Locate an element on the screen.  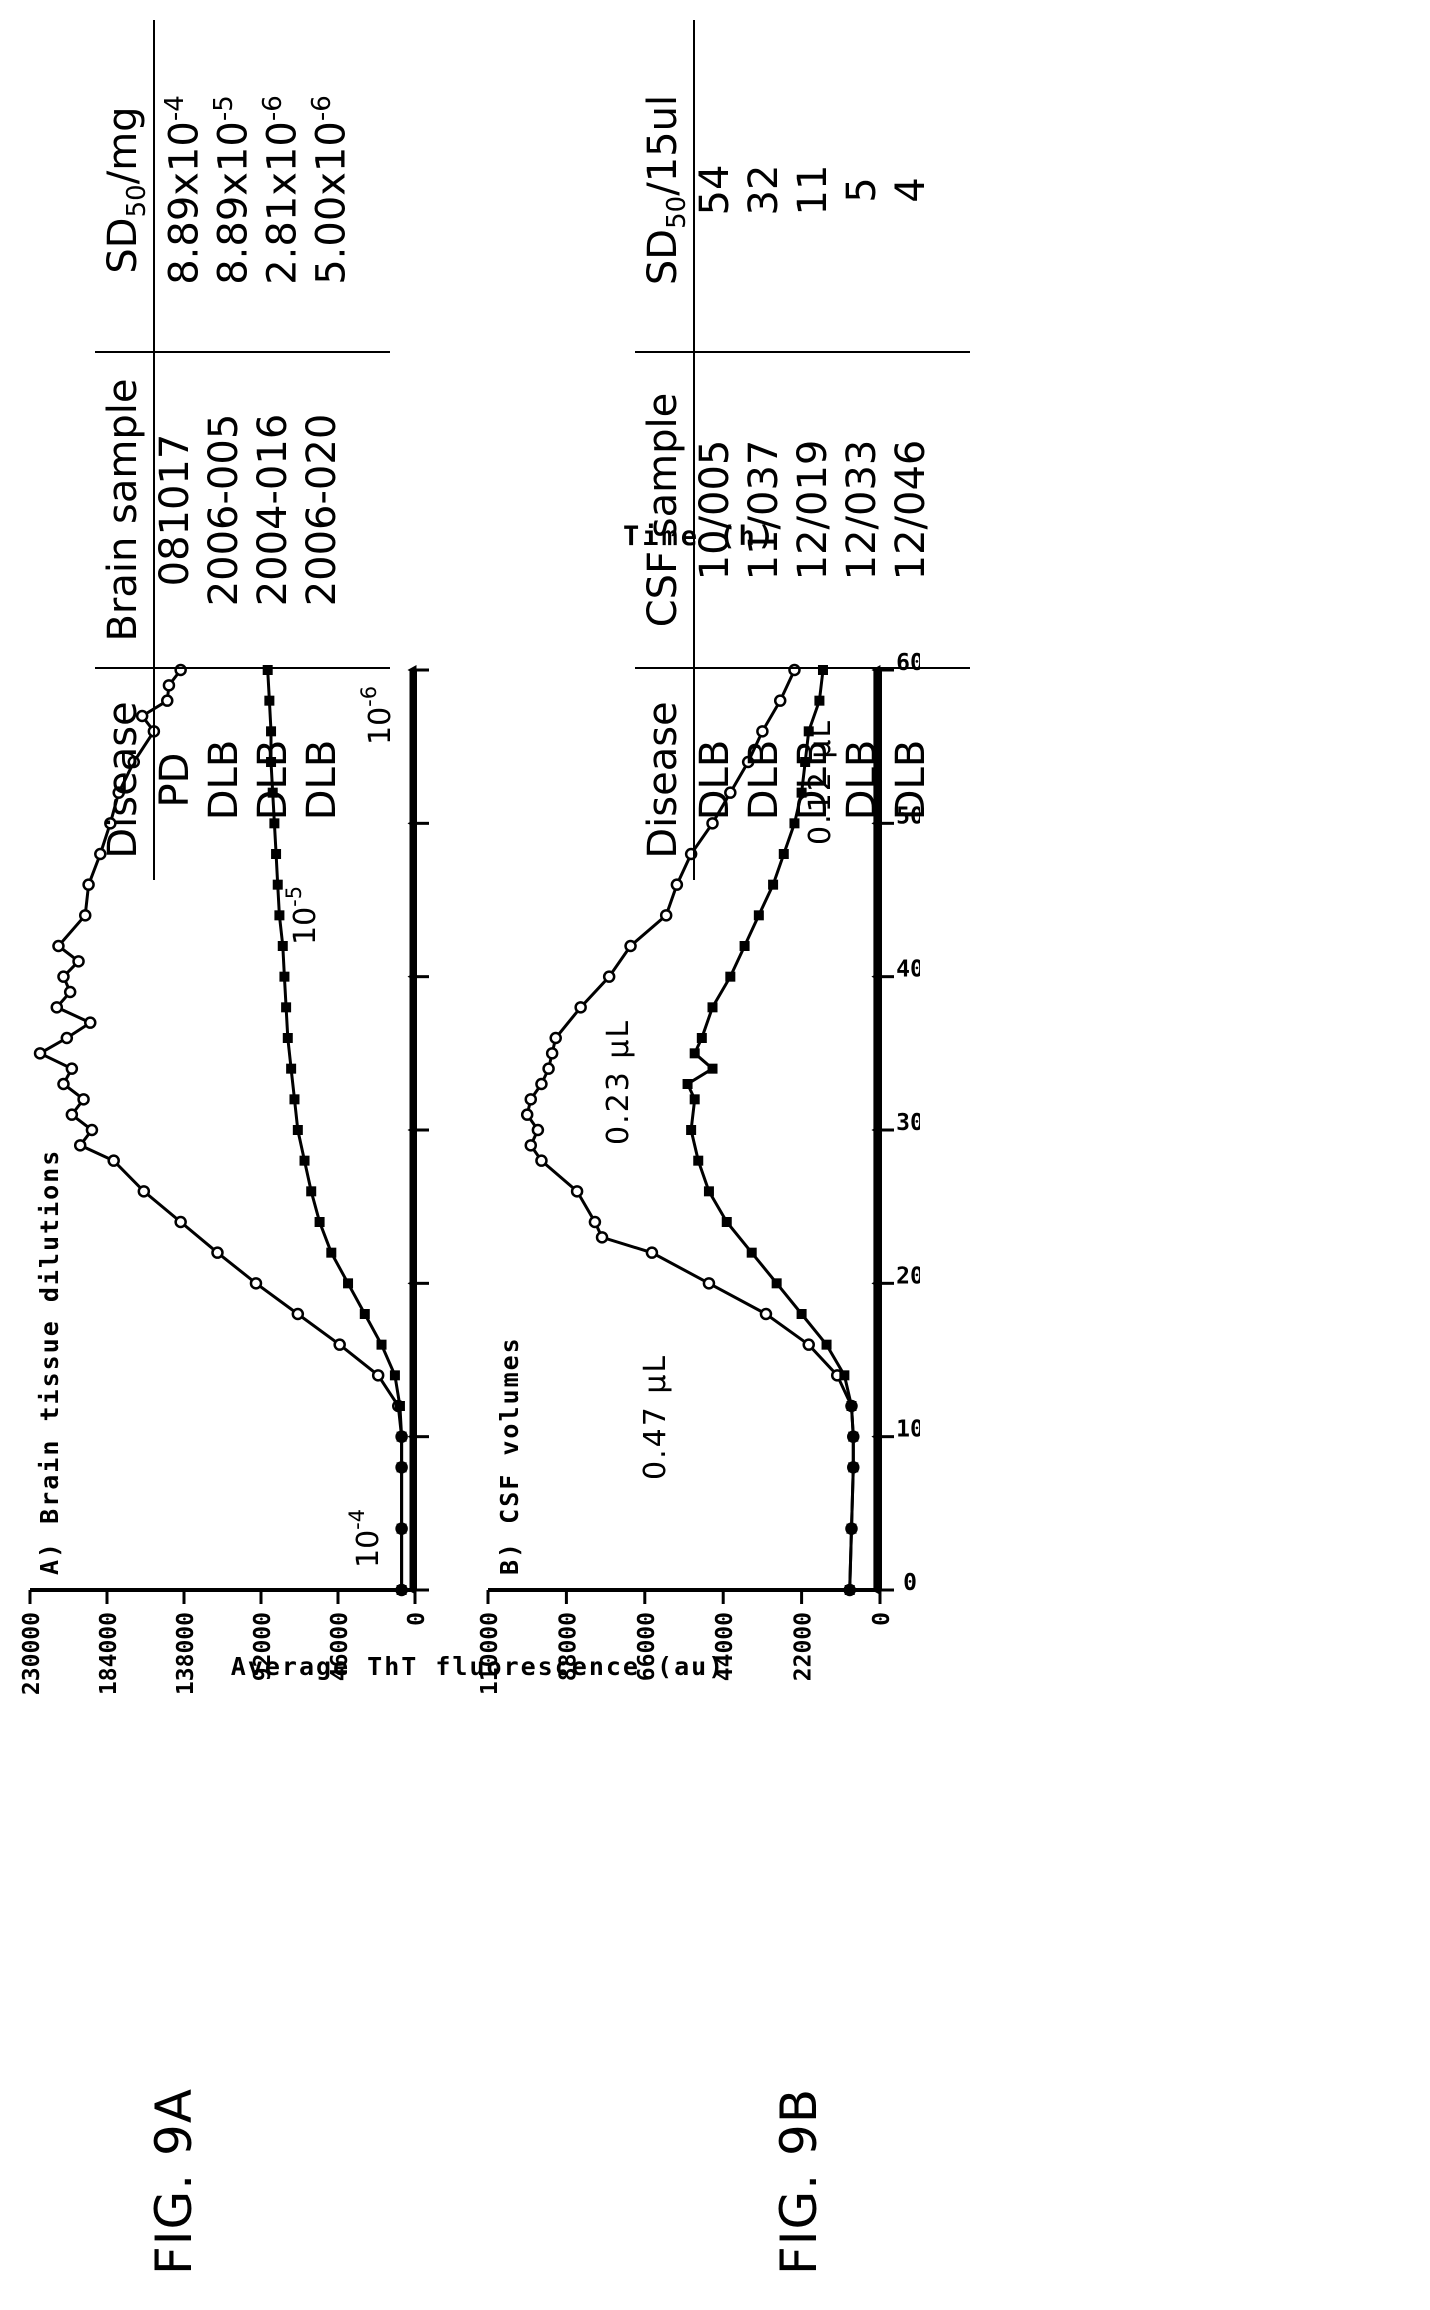
table-cell: 081017 is located at coordinates (175, 510).